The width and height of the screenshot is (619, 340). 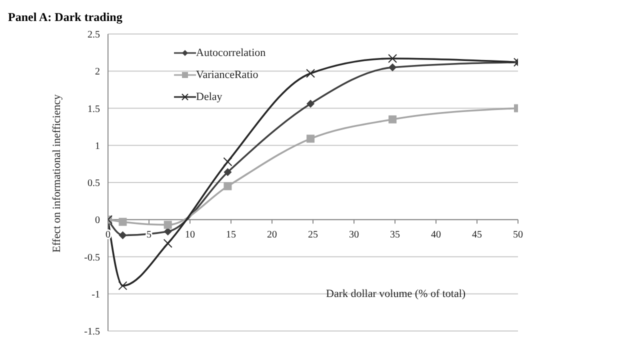 What do you see at coordinates (94, 35) in the screenshot?
I see `y-tick-label: 2.5` at bounding box center [94, 35].